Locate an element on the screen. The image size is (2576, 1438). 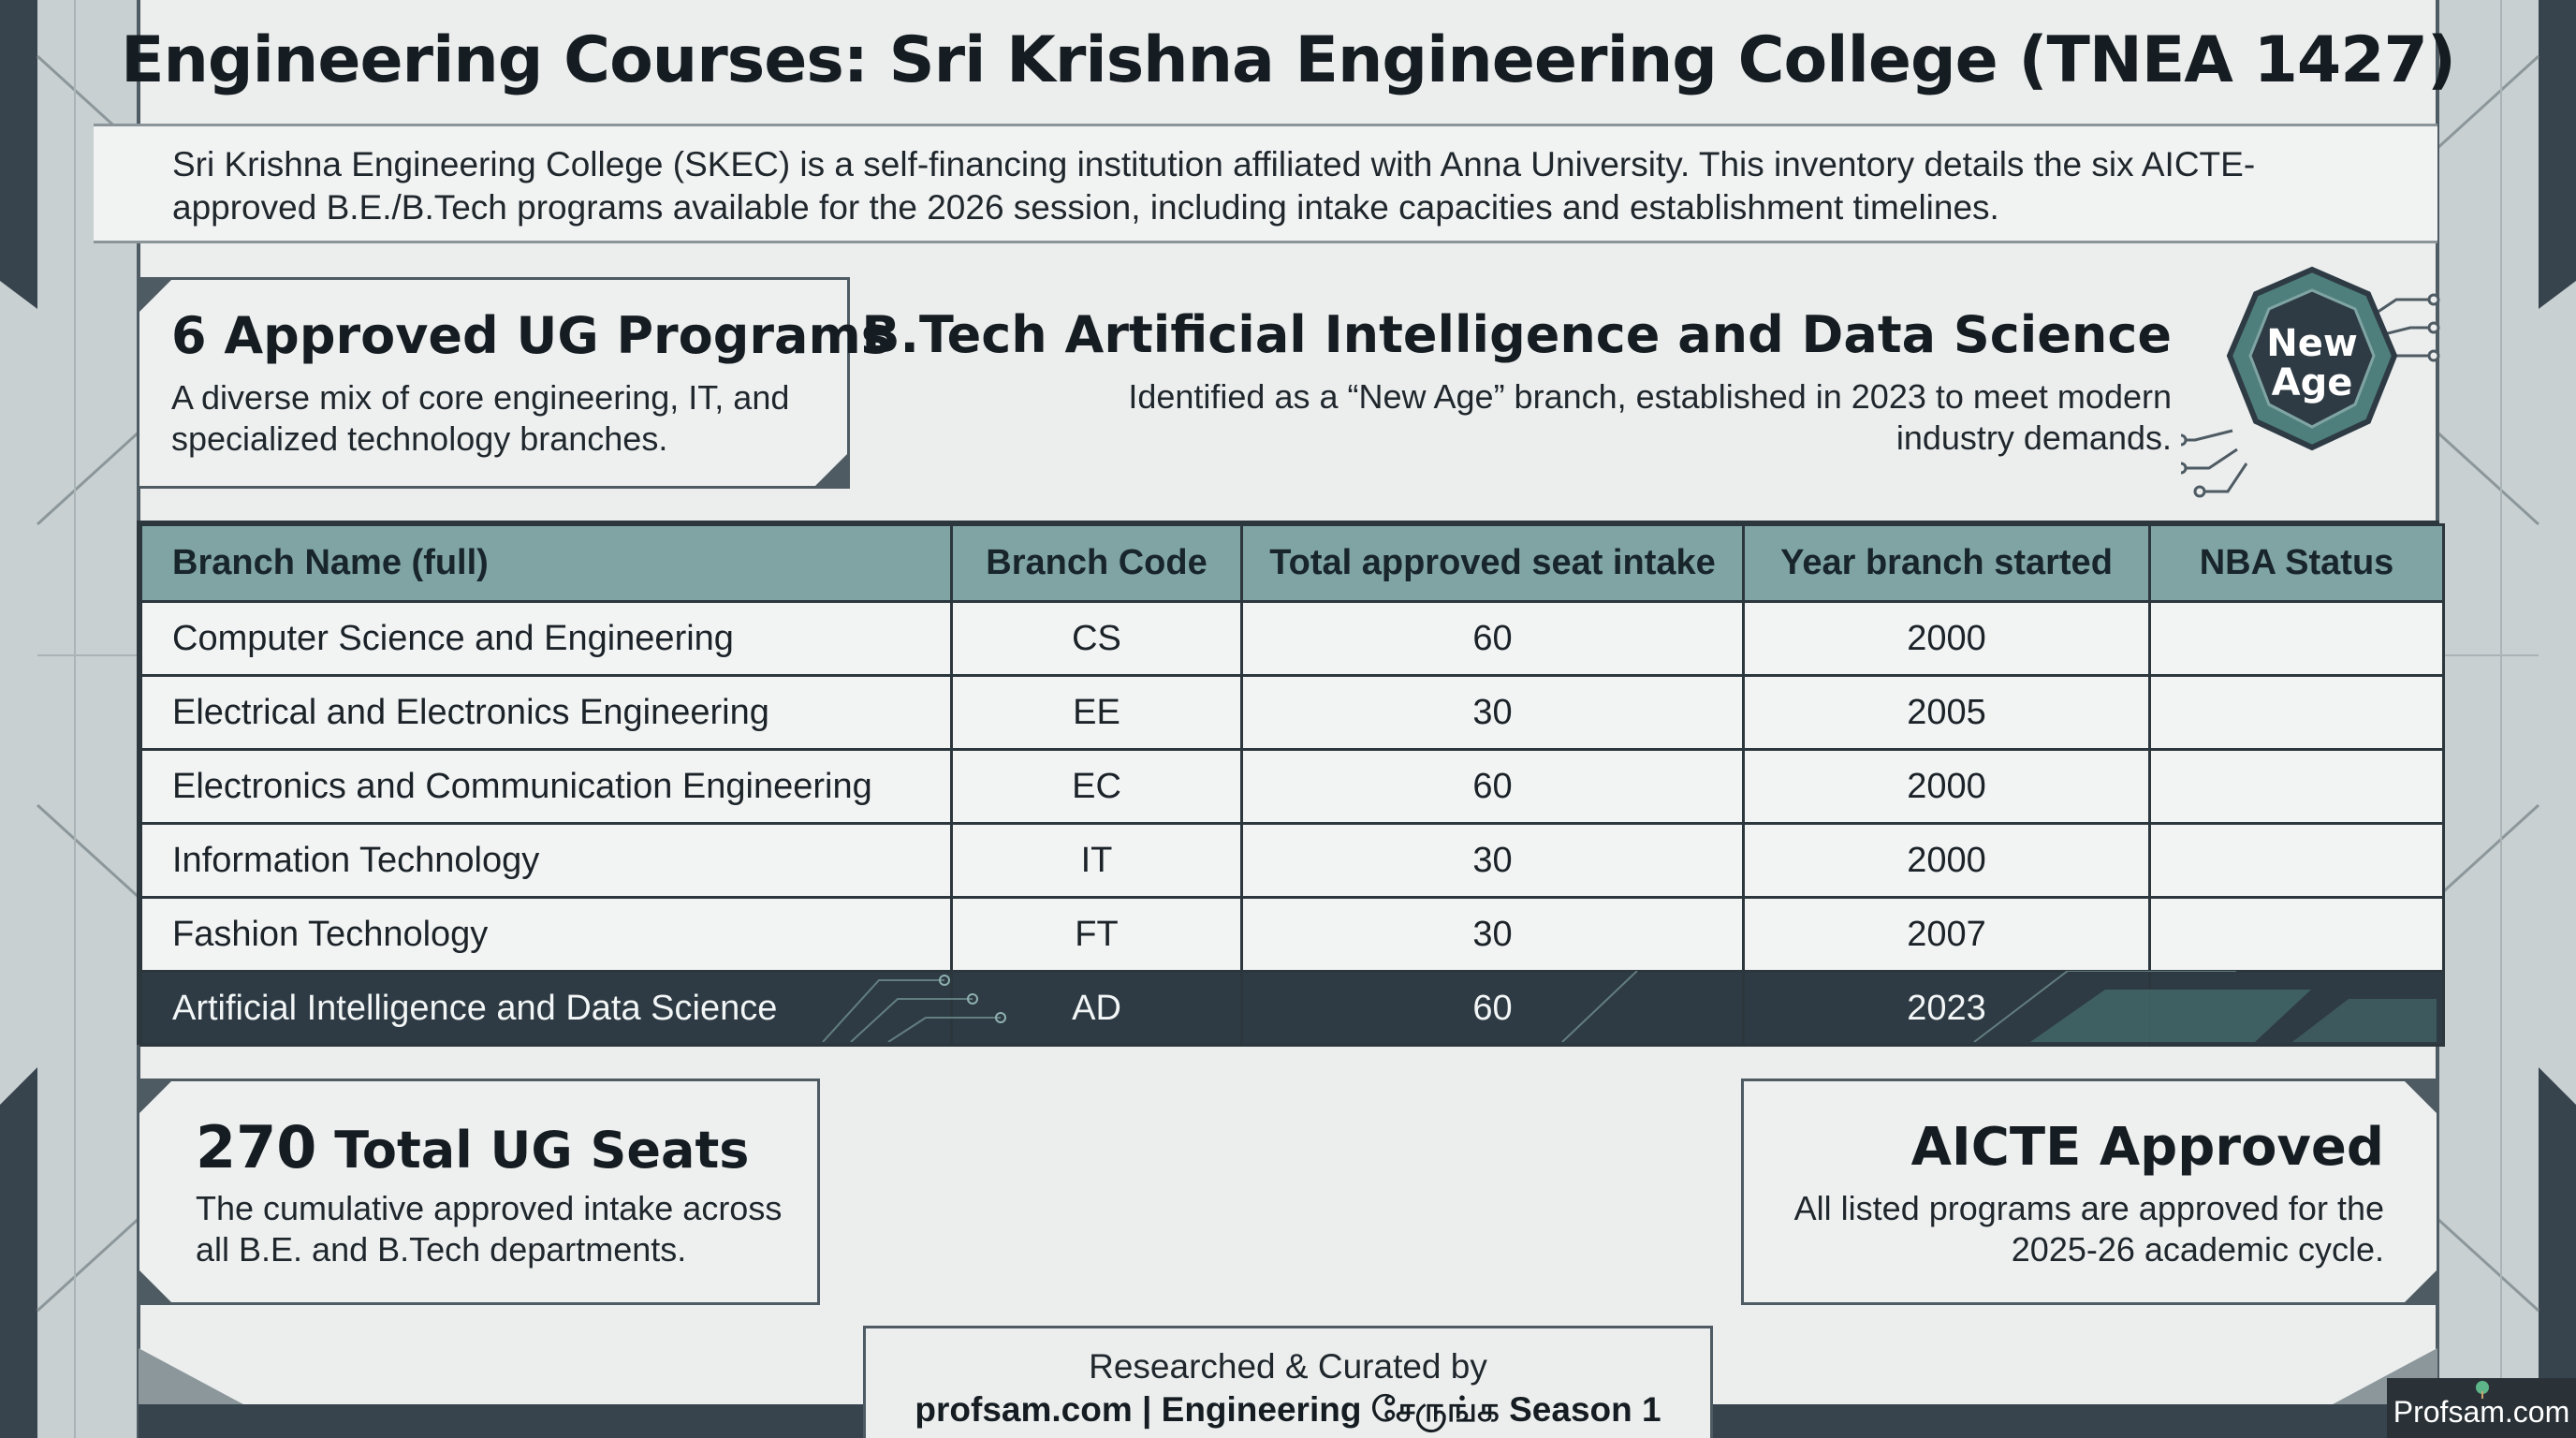
header-seat-intake: Total approved seat intake is located at coordinates (1492, 563).